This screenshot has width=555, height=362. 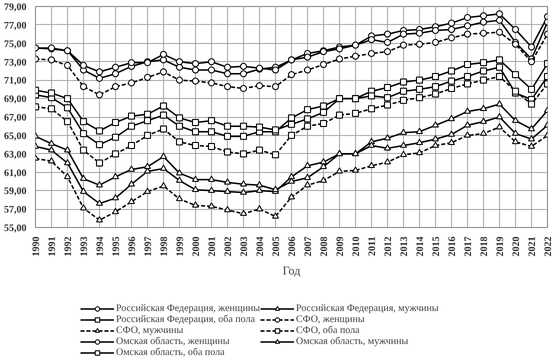 What do you see at coordinates (15, 44) in the screenshot?
I see `y-tick-label: 75,00` at bounding box center [15, 44].